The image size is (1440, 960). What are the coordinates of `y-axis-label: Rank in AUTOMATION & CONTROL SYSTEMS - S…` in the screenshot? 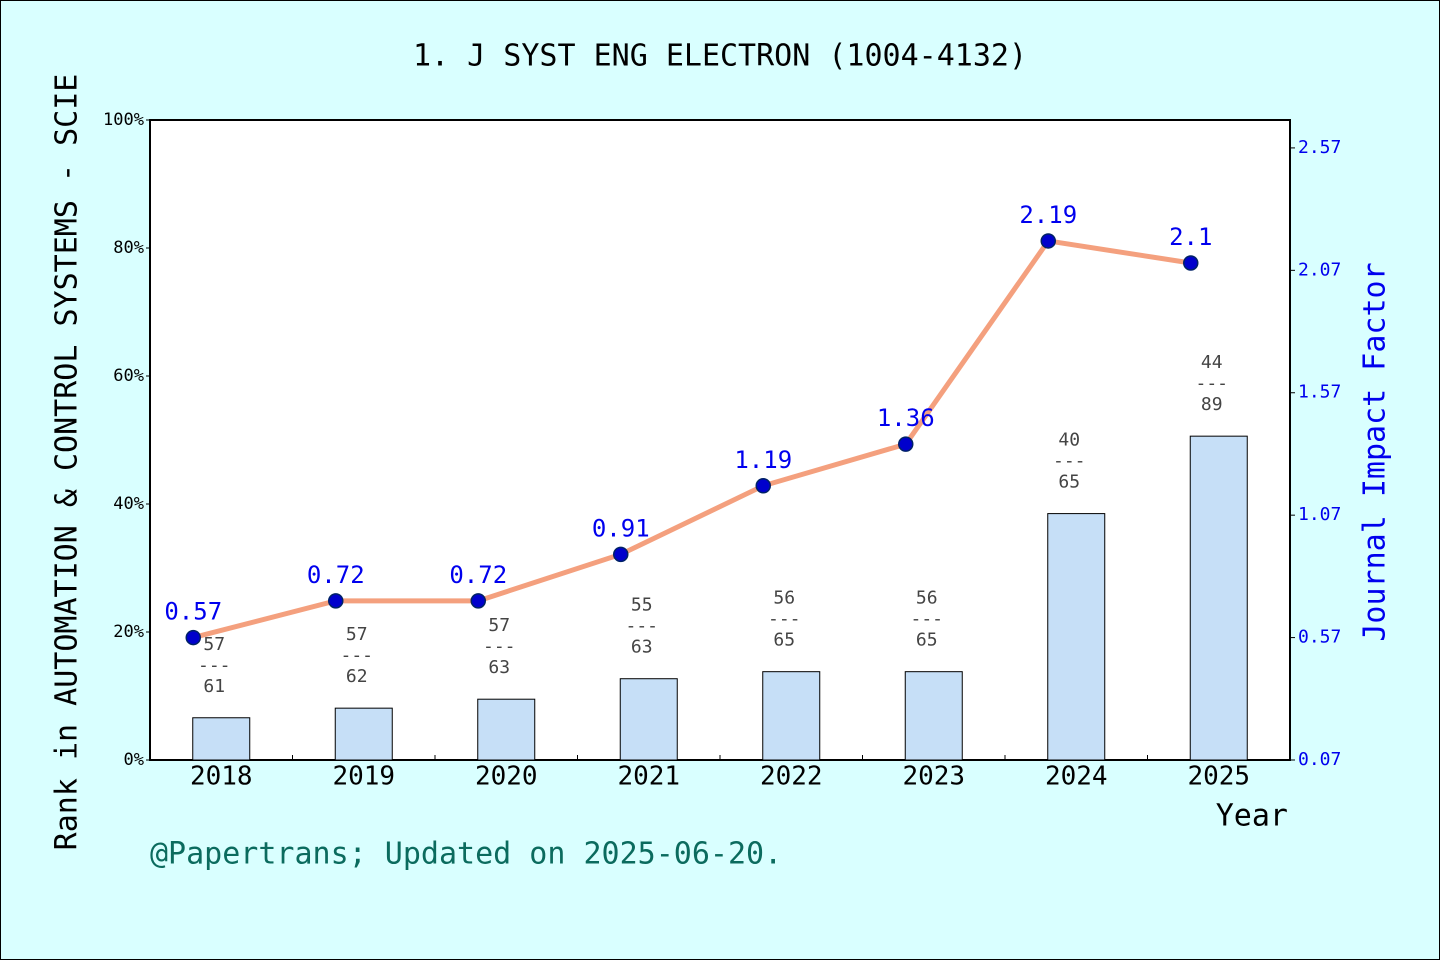 It's located at (67, 462).